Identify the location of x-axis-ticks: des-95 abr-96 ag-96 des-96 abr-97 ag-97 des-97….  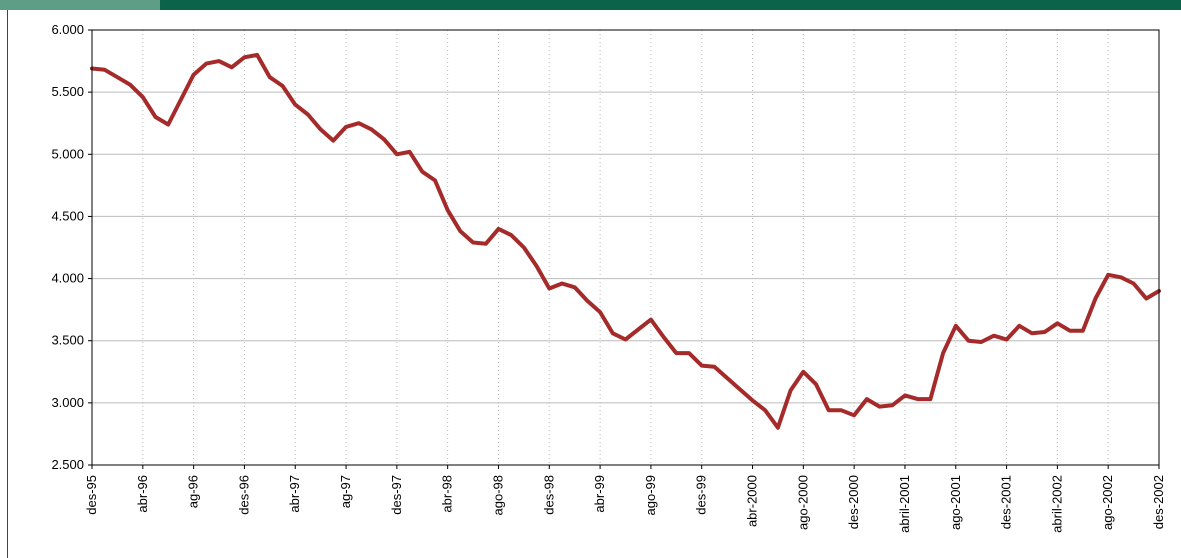
(625, 499).